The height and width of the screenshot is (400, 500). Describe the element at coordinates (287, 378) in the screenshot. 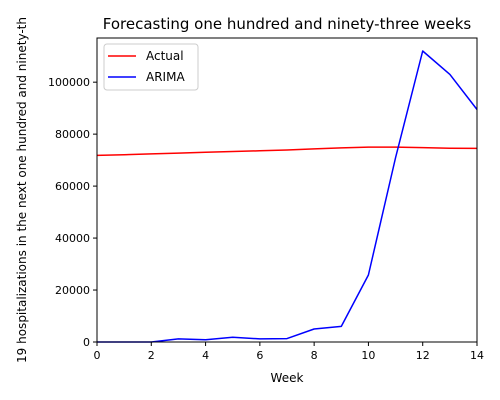

I see `x-axis-label: Week` at that location.